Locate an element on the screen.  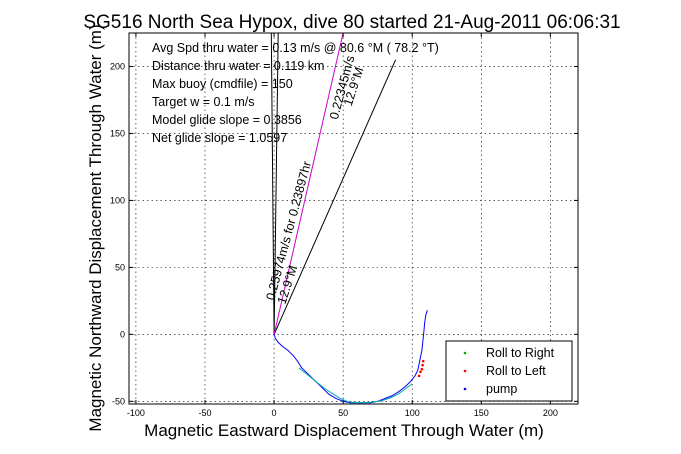
legend-label-roll-right: Roll to Right is located at coordinates (520, 353).